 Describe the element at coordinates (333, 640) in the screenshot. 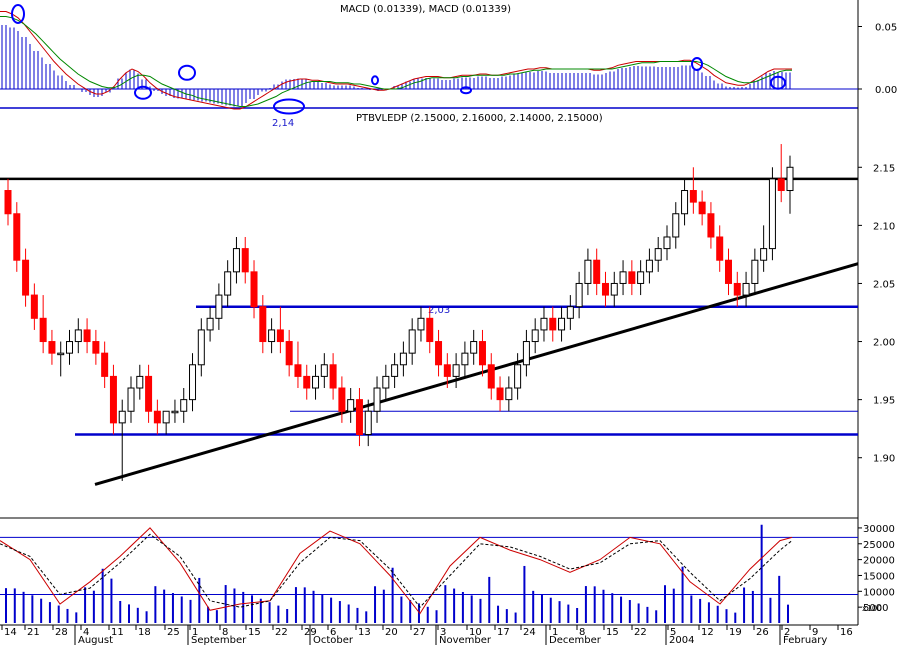

I see `x-month-label: October` at that location.